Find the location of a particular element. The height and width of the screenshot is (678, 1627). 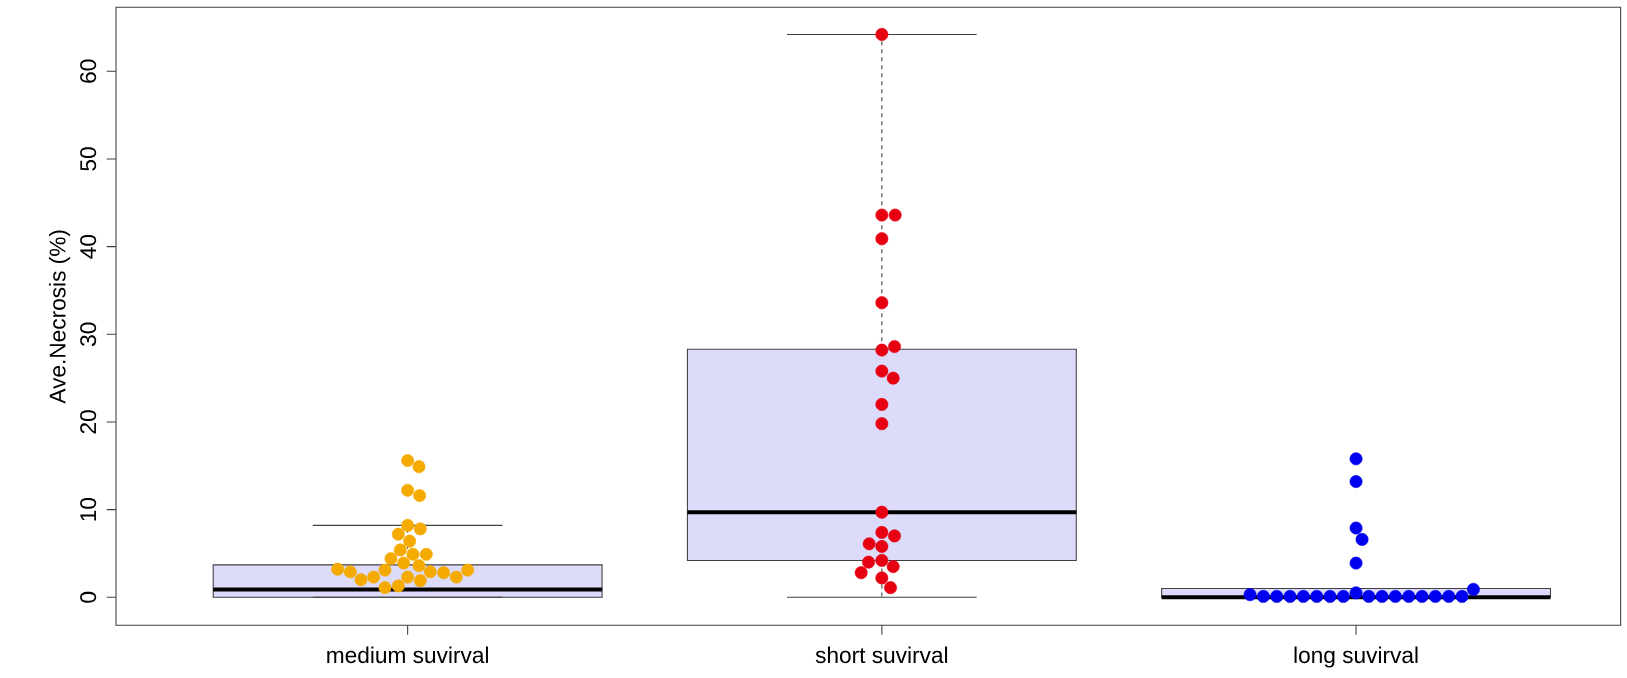

x-tick-label: long suvirval is located at coordinates (1356, 657).